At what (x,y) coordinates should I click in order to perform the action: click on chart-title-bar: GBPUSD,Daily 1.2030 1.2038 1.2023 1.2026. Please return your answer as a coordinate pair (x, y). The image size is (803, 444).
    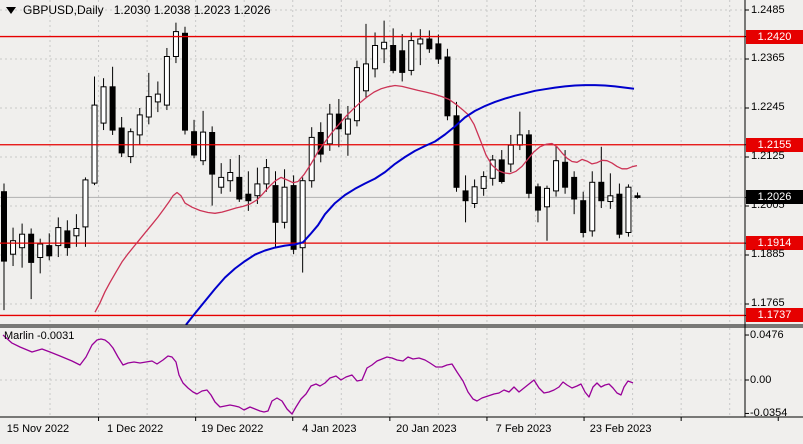
    Looking at the image, I should click on (138, 10).